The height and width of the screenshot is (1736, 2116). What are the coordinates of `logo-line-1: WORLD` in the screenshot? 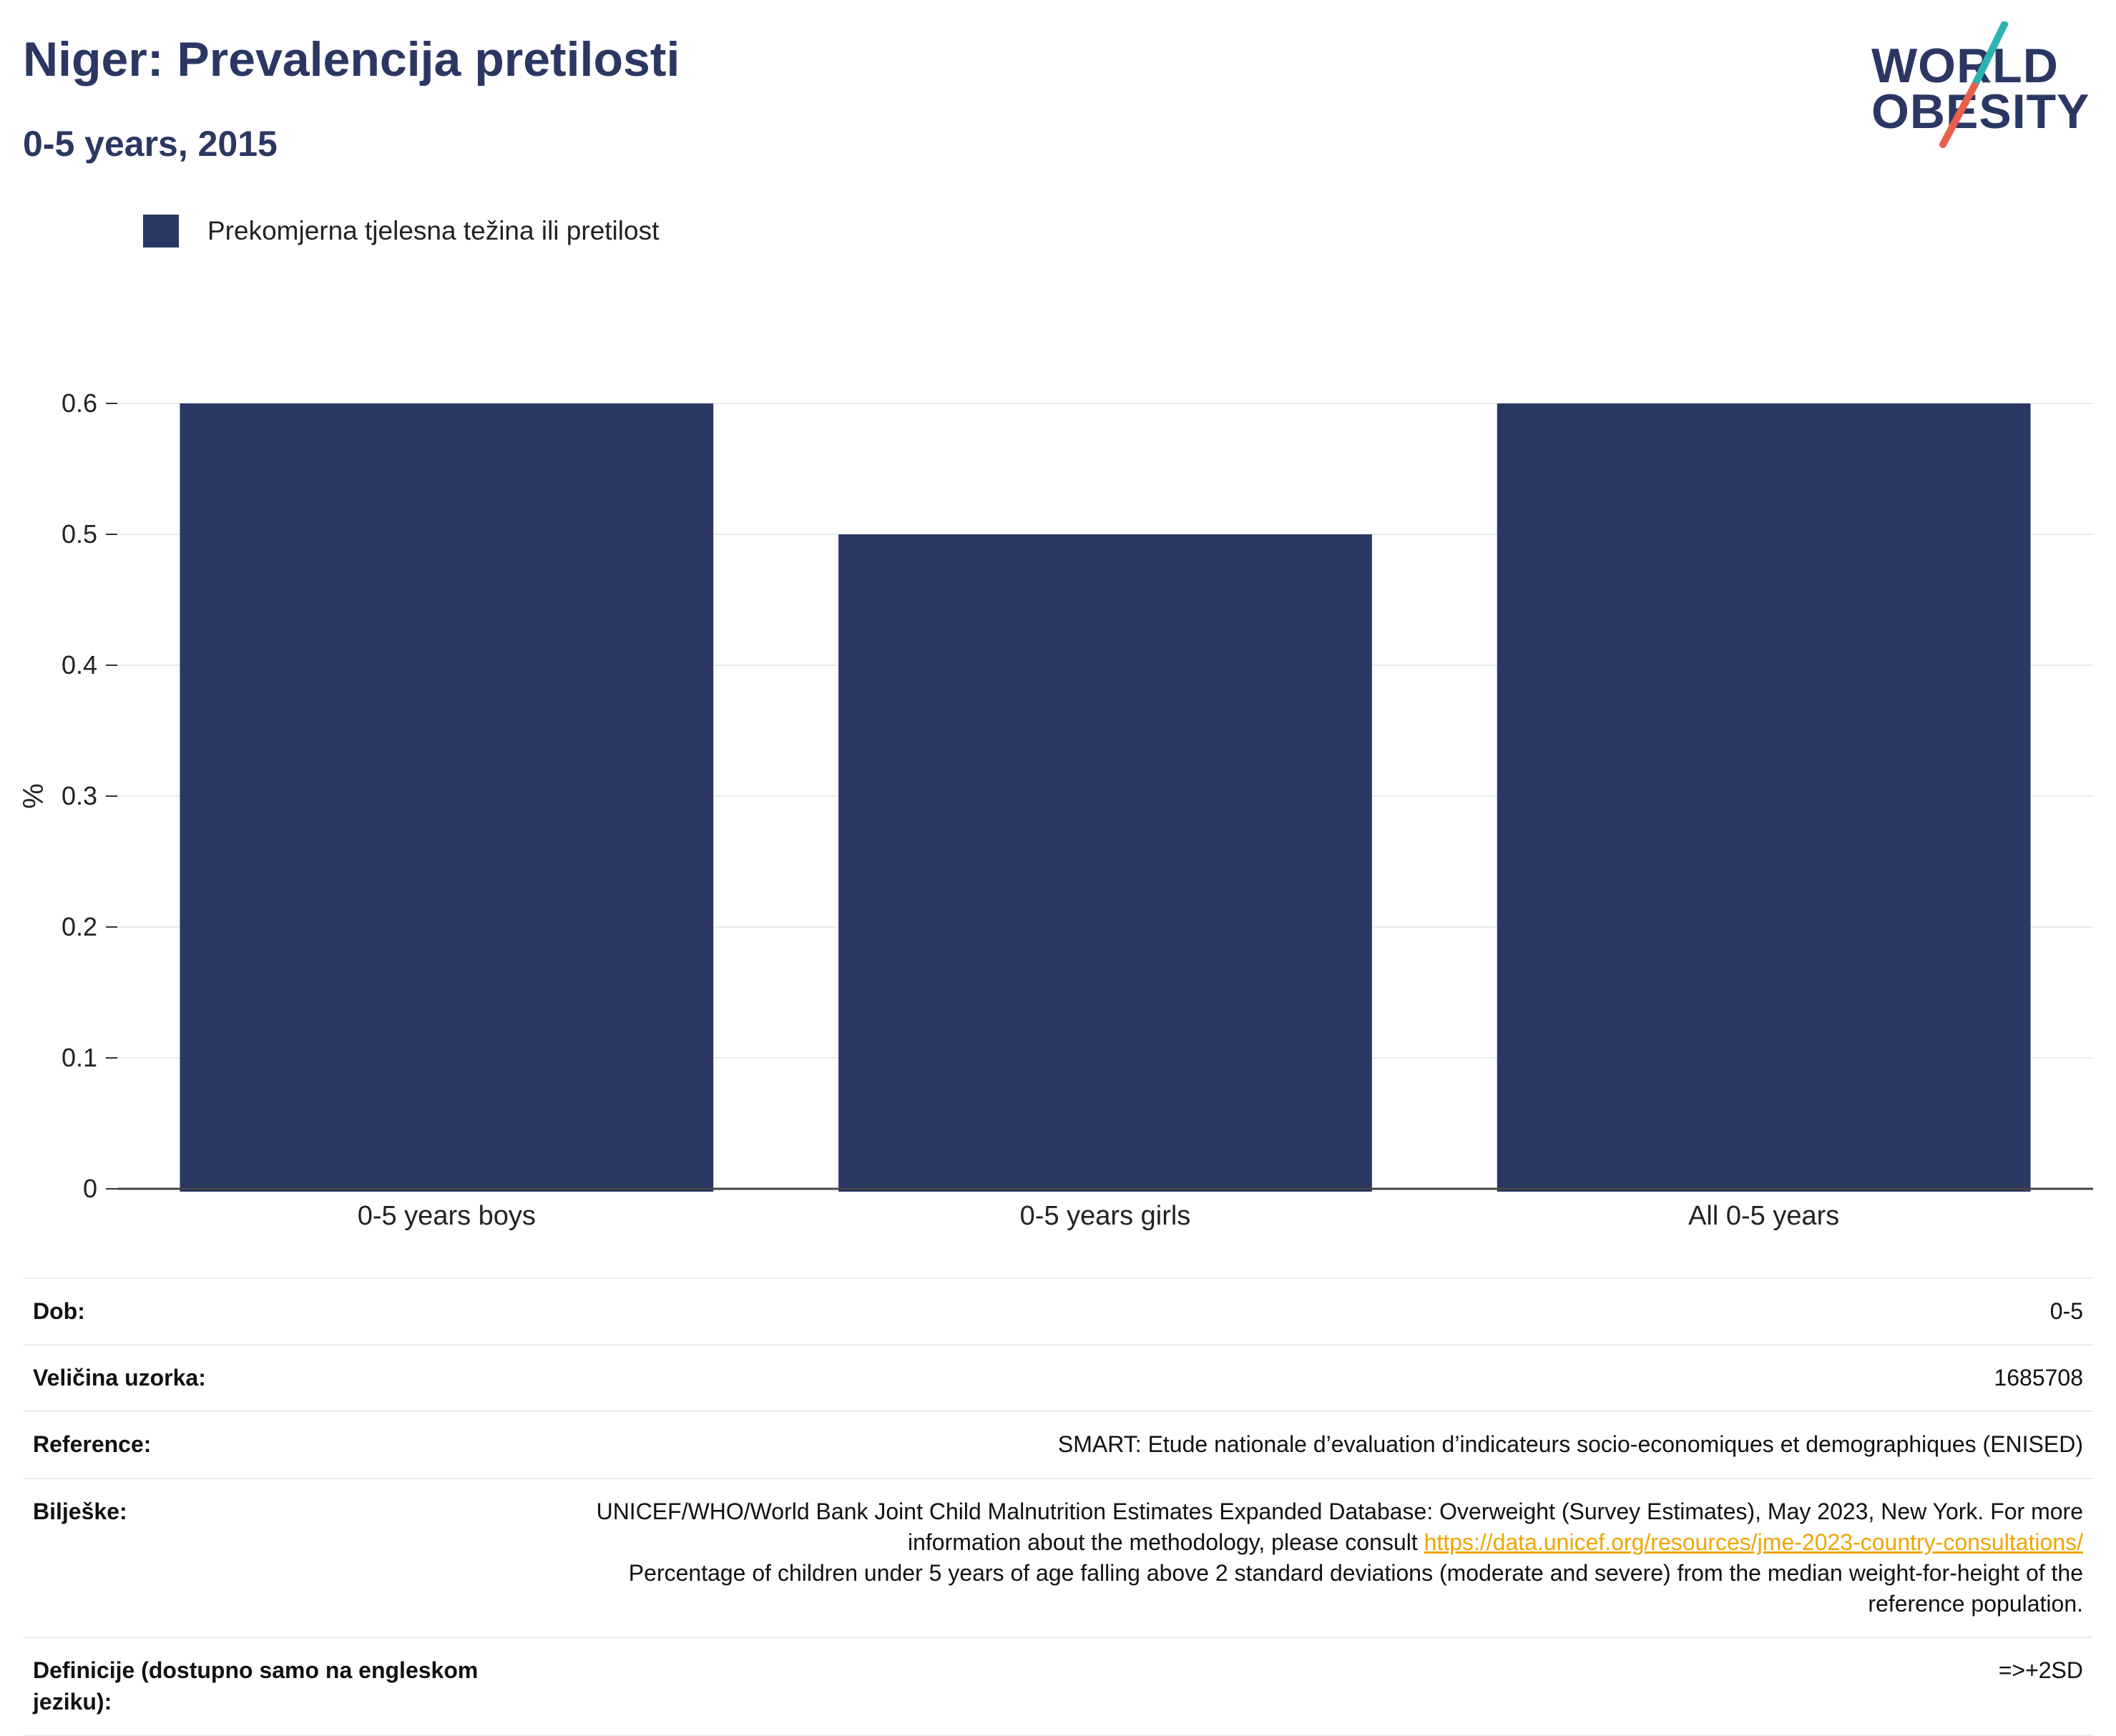 It's located at (1965, 66).